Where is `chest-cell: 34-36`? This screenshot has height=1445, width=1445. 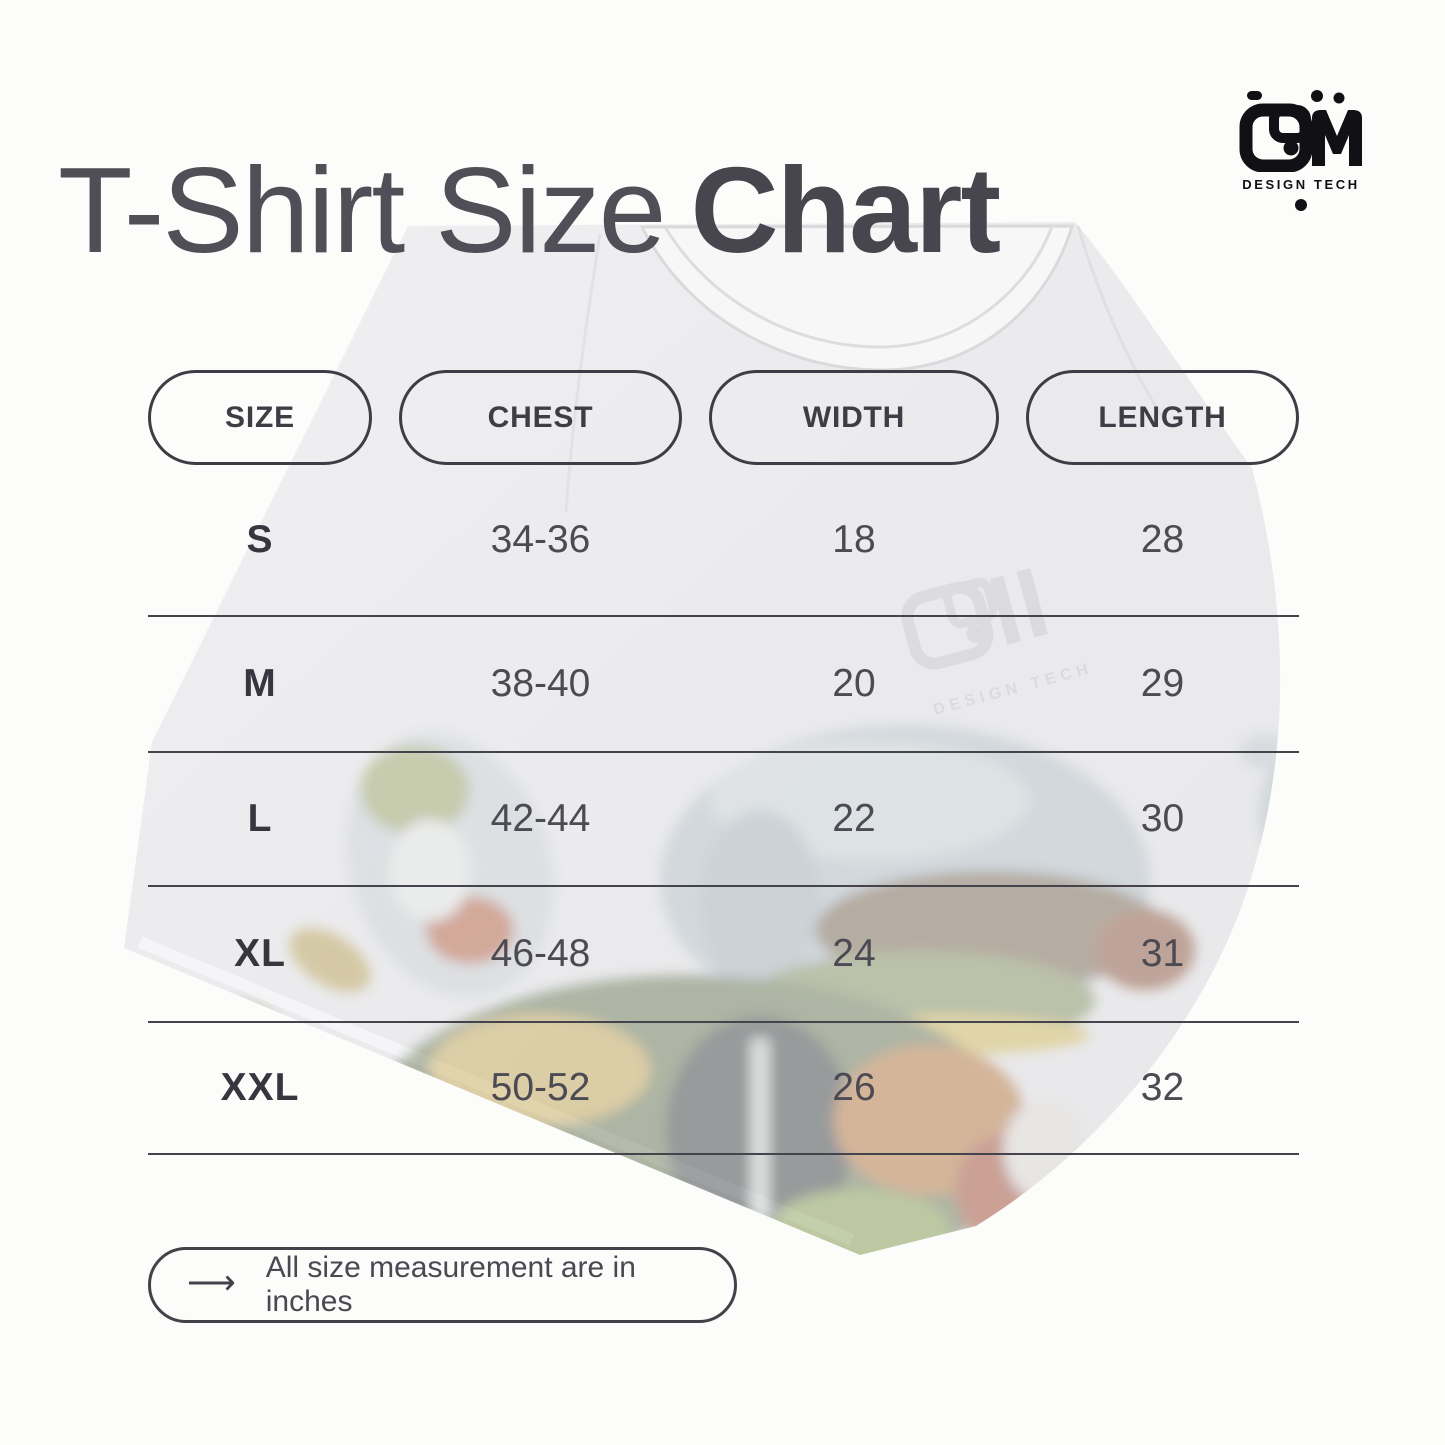
chest-cell: 34-36 is located at coordinates (540, 539).